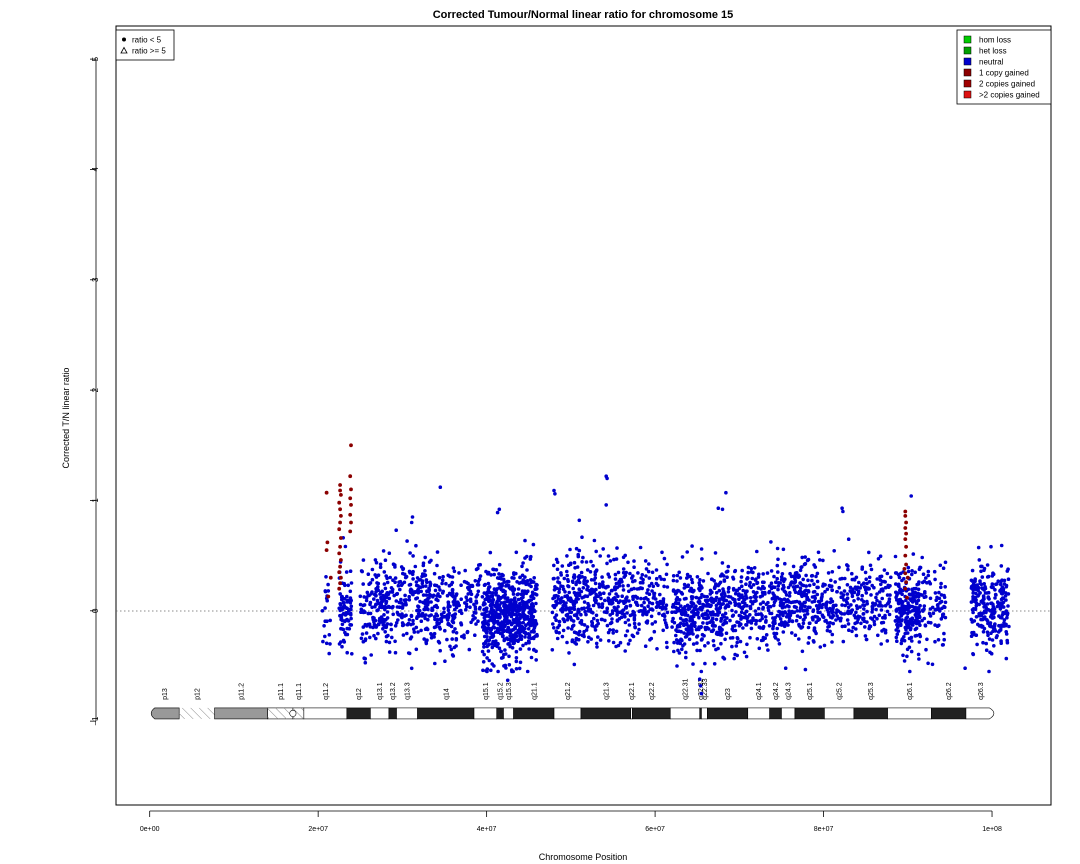 Image resolution: width=1080 pixels, height=864 pixels. Describe the element at coordinates (1004, 73) in the screenshot. I see `legend-label: 1 copy gained` at that location.